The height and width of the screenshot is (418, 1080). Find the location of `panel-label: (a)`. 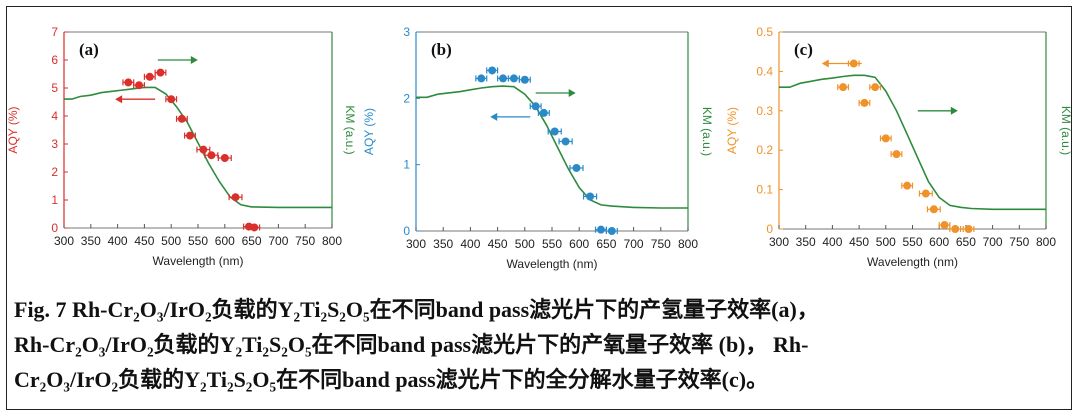

panel-label: (a) is located at coordinates (89, 49).